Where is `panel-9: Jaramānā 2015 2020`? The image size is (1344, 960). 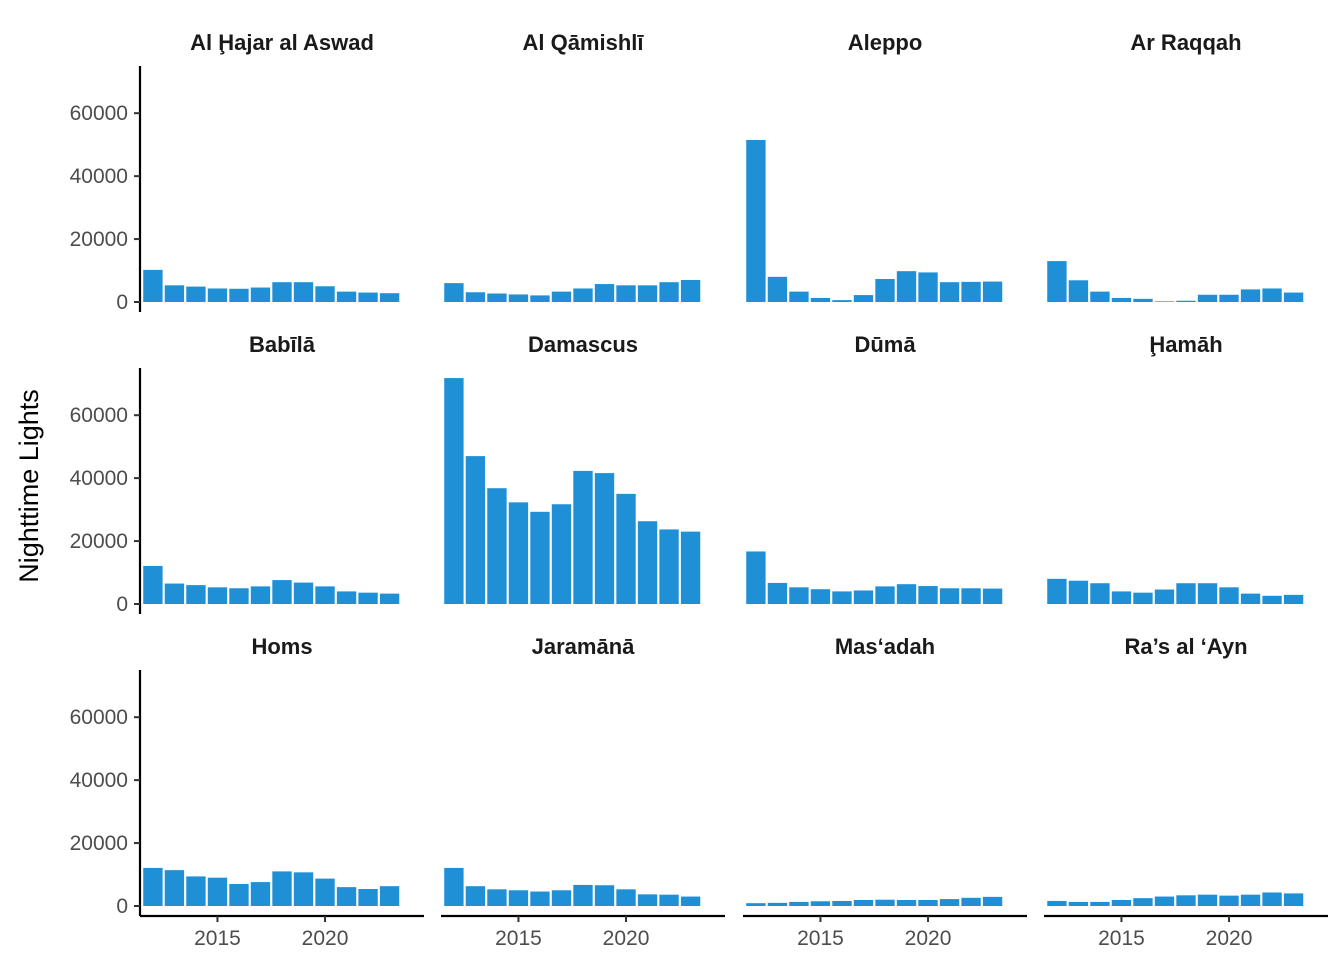 panel-9: Jaramānā 2015 2020 is located at coordinates (583, 792).